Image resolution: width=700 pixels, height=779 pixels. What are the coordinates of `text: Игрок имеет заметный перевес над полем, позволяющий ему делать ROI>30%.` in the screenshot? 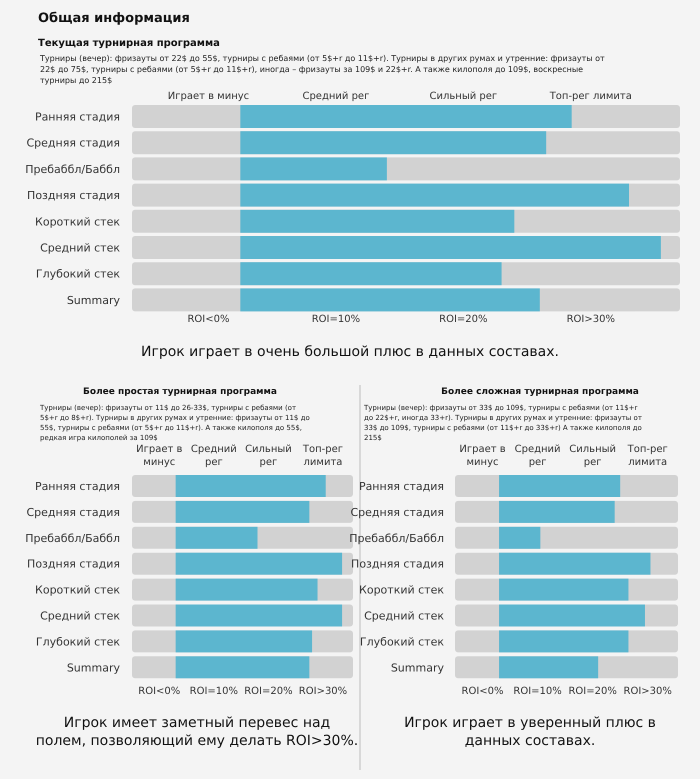 It's located at (197, 732).